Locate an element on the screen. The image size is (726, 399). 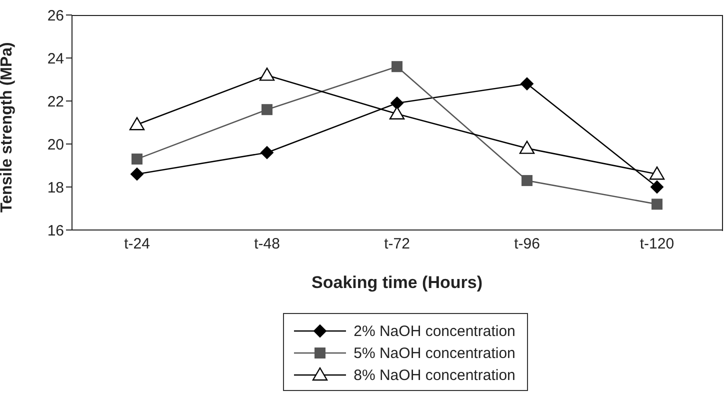
y-tick-label: 20 is located at coordinates (55, 145).